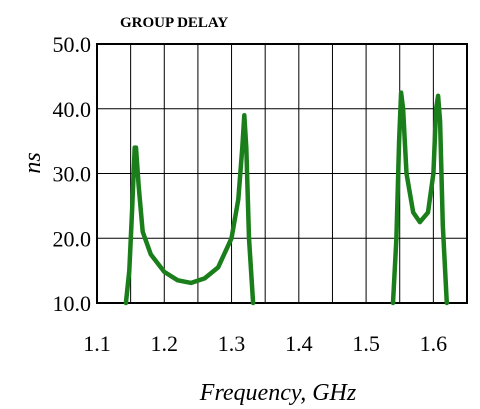 This screenshot has width=480, height=409. I want to click on x-tick-label: 1.4, so click(299, 343).